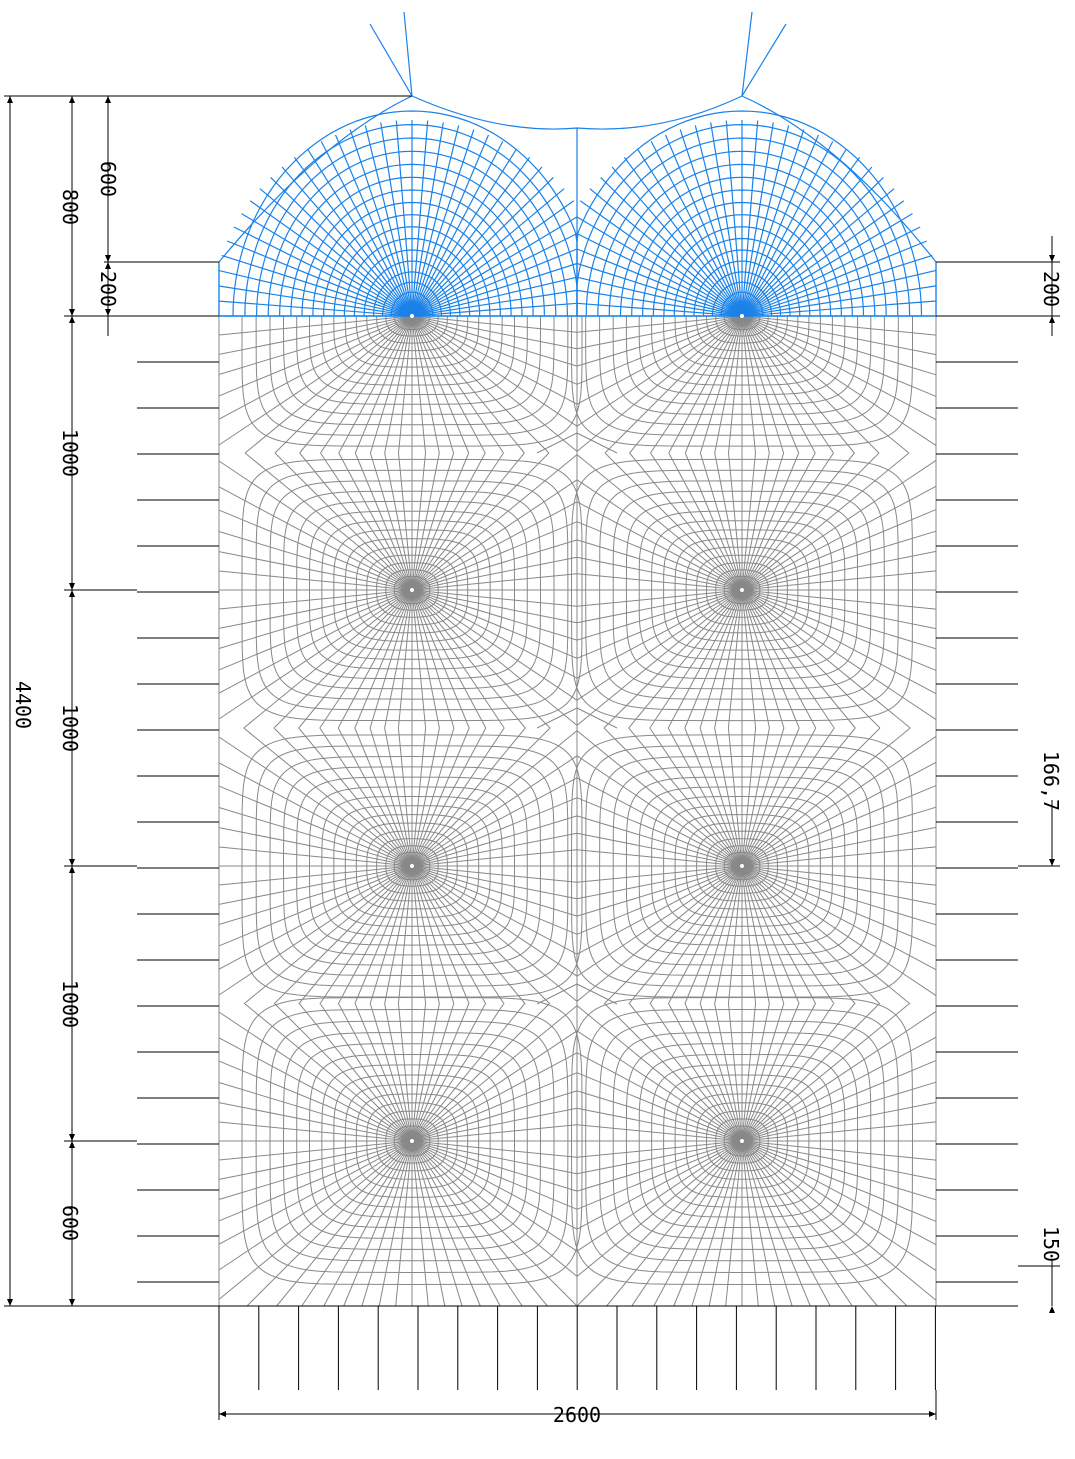 The width and height of the screenshot is (1075, 1459). I want to click on dim-left-inner-top: 600, so click(108, 179).